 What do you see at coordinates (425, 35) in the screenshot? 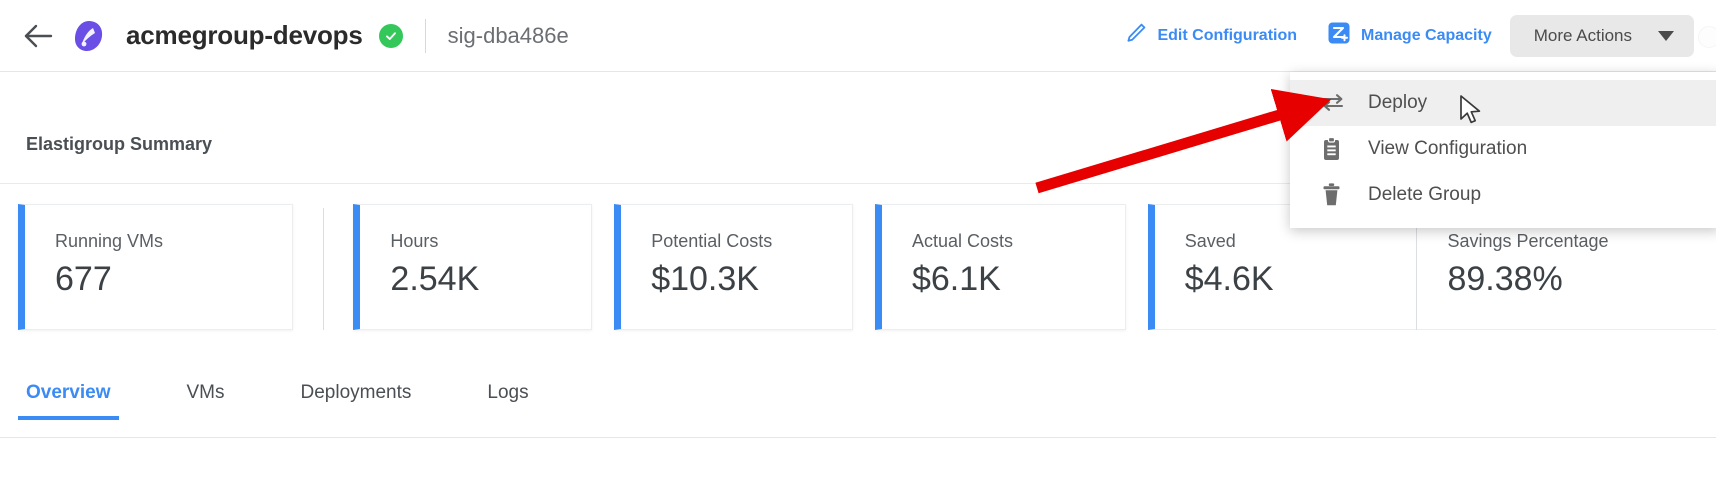
I see `header-divider` at bounding box center [425, 35].